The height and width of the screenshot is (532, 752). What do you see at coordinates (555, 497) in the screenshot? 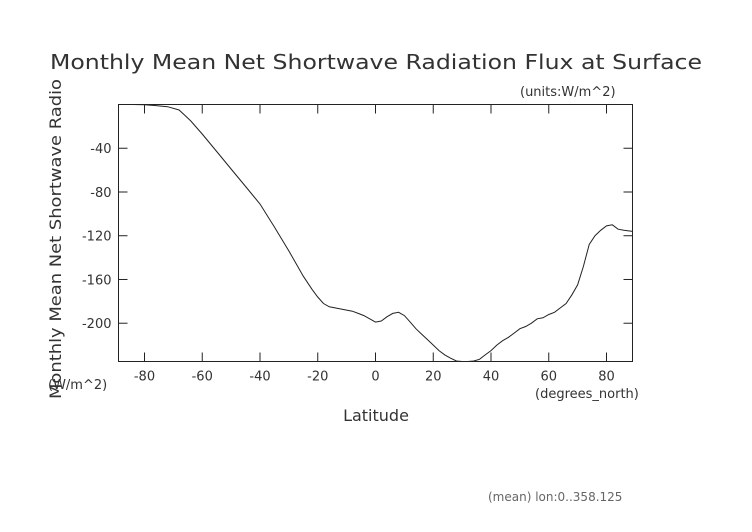
I see `footnote: (mean) lon:0..358.125` at bounding box center [555, 497].